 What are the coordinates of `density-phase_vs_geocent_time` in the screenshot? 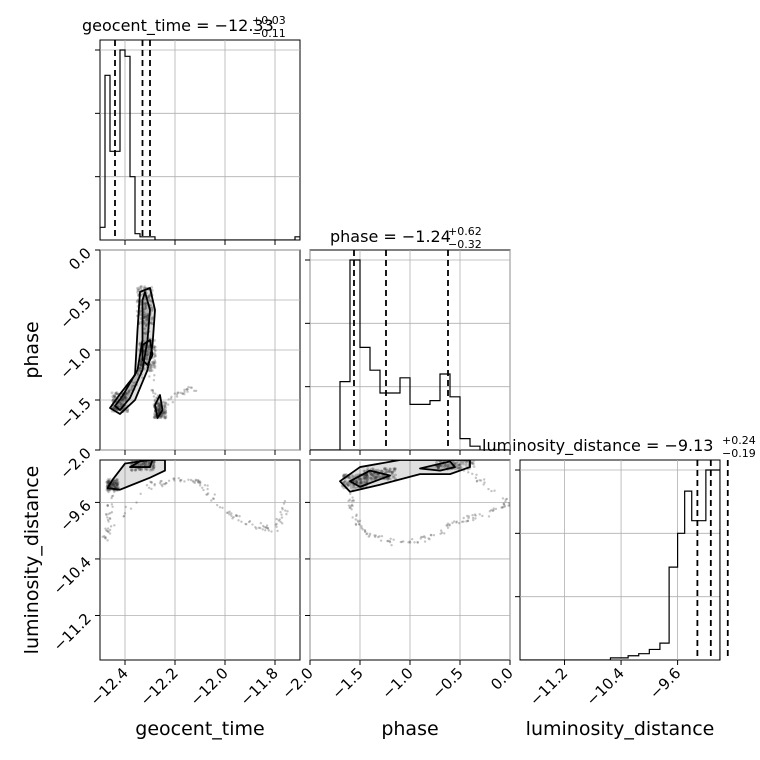 It's located at (153, 352).